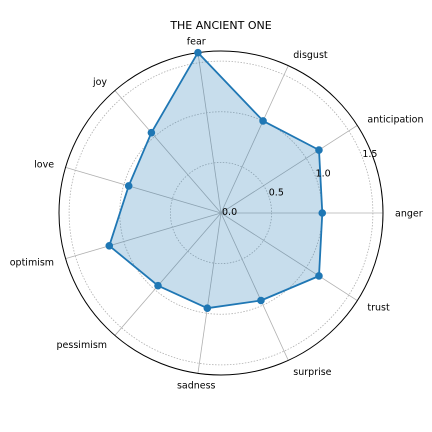 The image size is (432, 432). I want to click on spoke-joy, so click(168, 152).